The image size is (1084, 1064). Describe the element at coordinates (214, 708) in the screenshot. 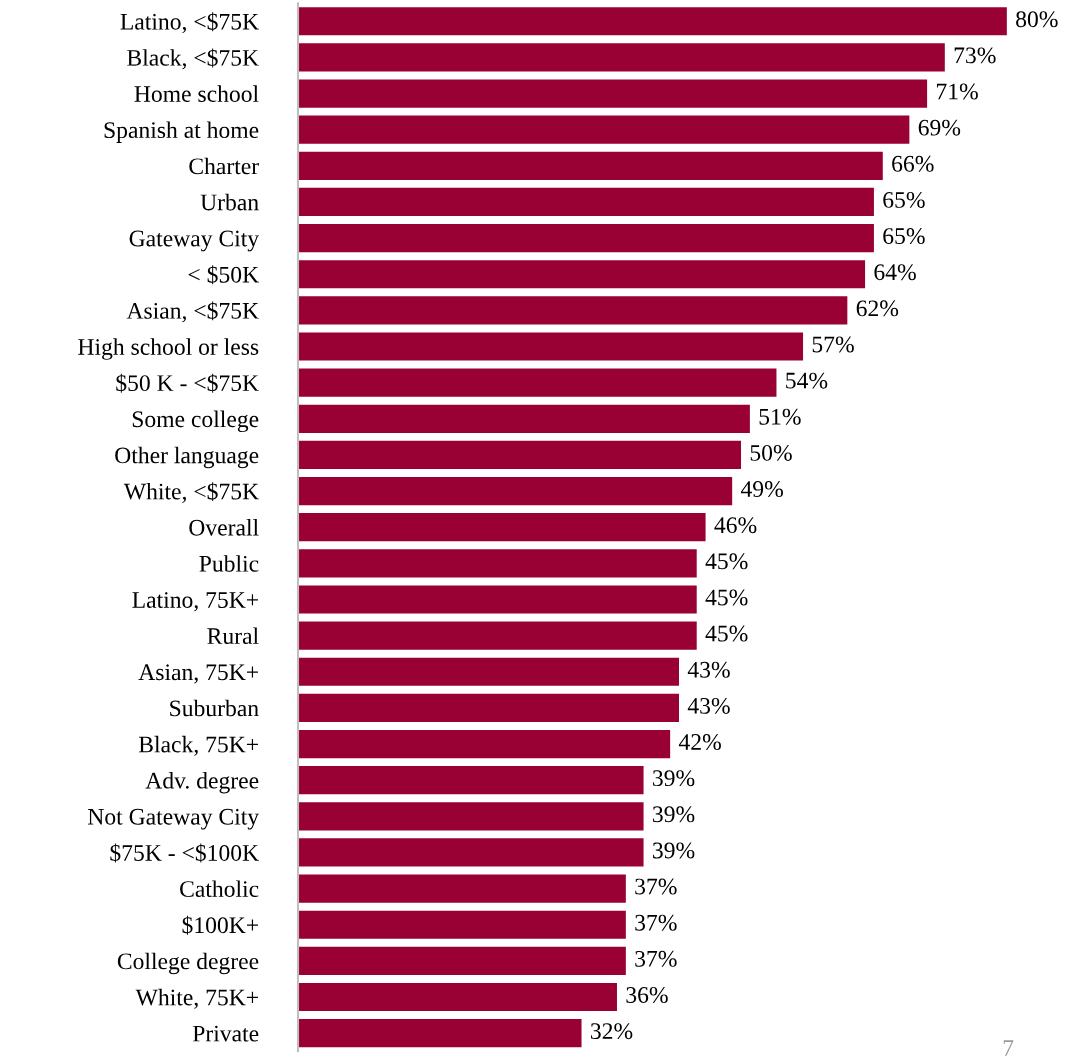

I see `y-tick-label: Suburban` at that location.